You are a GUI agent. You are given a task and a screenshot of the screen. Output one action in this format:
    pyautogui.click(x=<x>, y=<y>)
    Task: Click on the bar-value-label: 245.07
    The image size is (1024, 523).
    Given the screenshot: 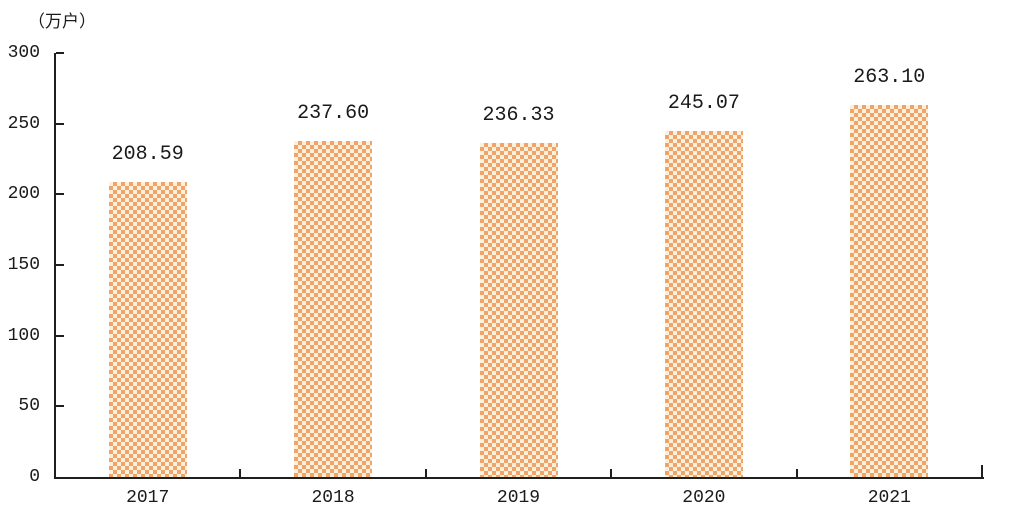 What is the action you would take?
    pyautogui.click(x=703, y=103)
    